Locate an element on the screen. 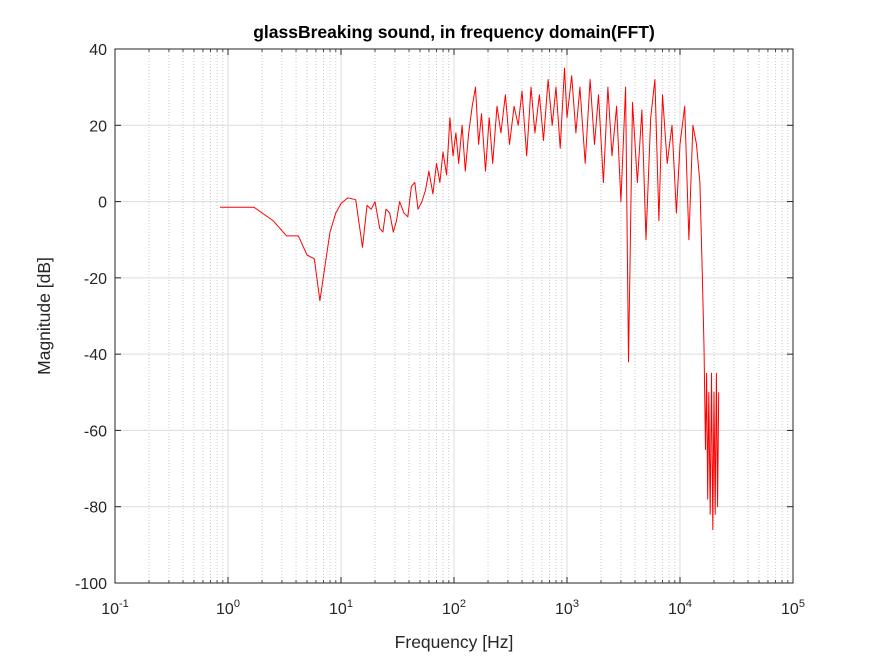 The image size is (875, 656). x-tick-label: 10³ is located at coordinates (567, 608).